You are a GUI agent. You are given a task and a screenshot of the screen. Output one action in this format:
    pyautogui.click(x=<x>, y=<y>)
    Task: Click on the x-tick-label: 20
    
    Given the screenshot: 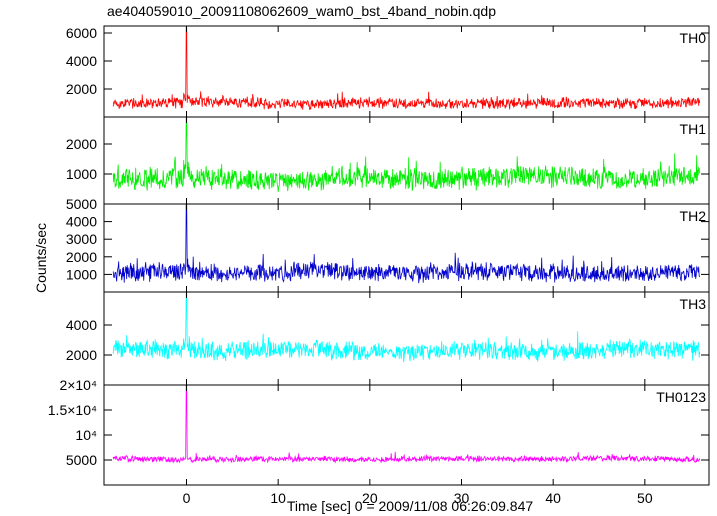 What is the action you would take?
    pyautogui.click(x=370, y=498)
    